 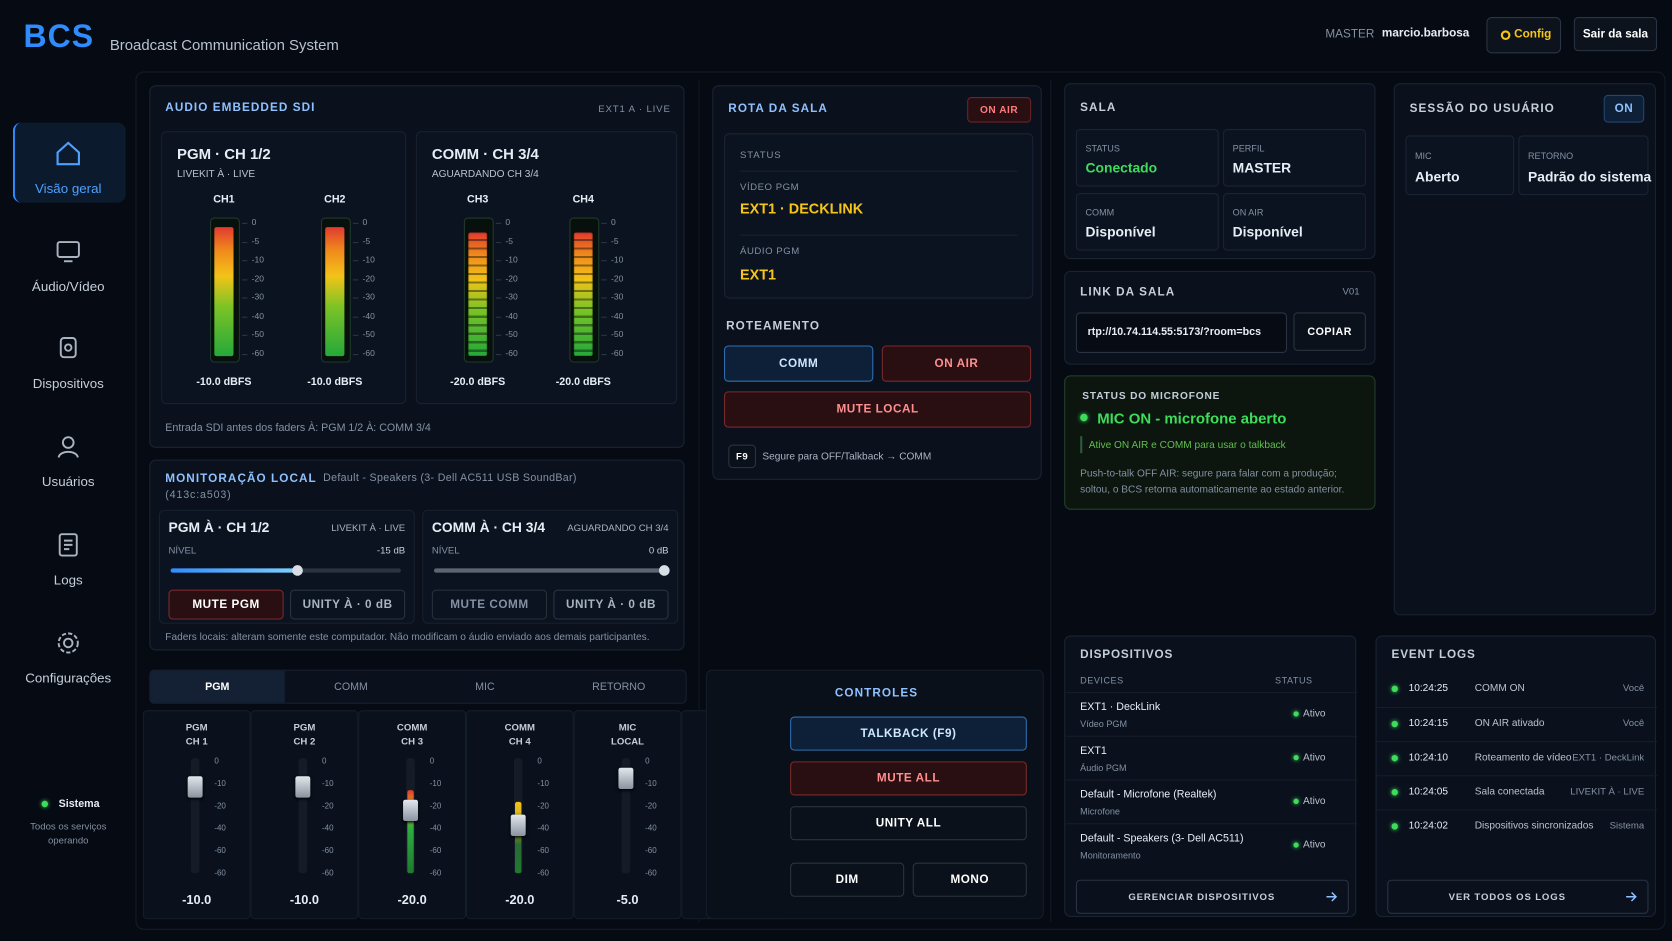 What do you see at coordinates (799, 363) in the screenshot?
I see `comm-button: COMM` at bounding box center [799, 363].